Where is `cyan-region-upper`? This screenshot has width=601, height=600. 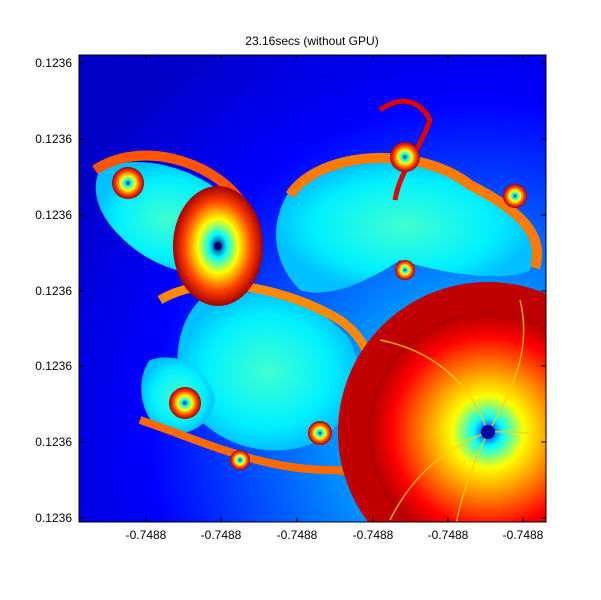
cyan-region-upper is located at coordinates (404, 226).